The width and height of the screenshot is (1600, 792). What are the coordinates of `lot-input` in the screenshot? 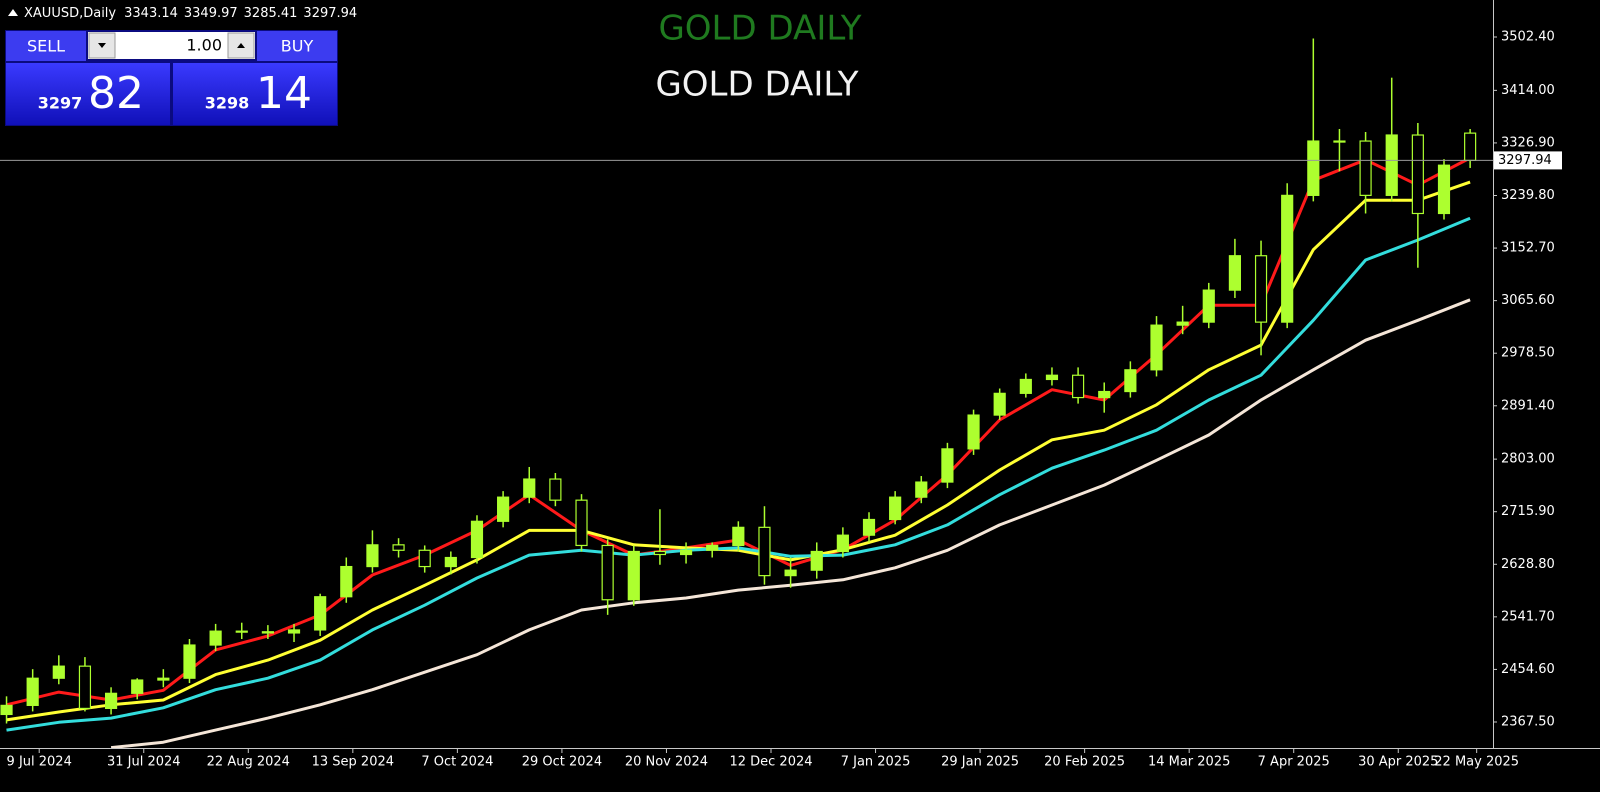 It's located at (171, 45).